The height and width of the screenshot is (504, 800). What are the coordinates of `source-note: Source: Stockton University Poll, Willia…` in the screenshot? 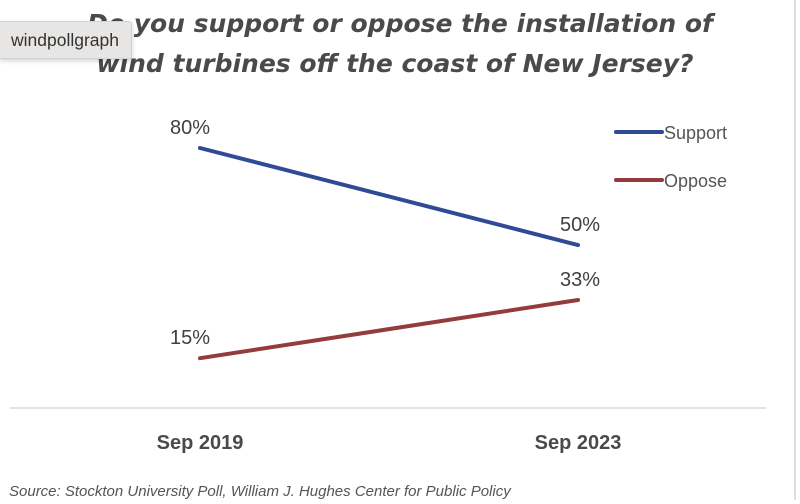 It's located at (260, 491).